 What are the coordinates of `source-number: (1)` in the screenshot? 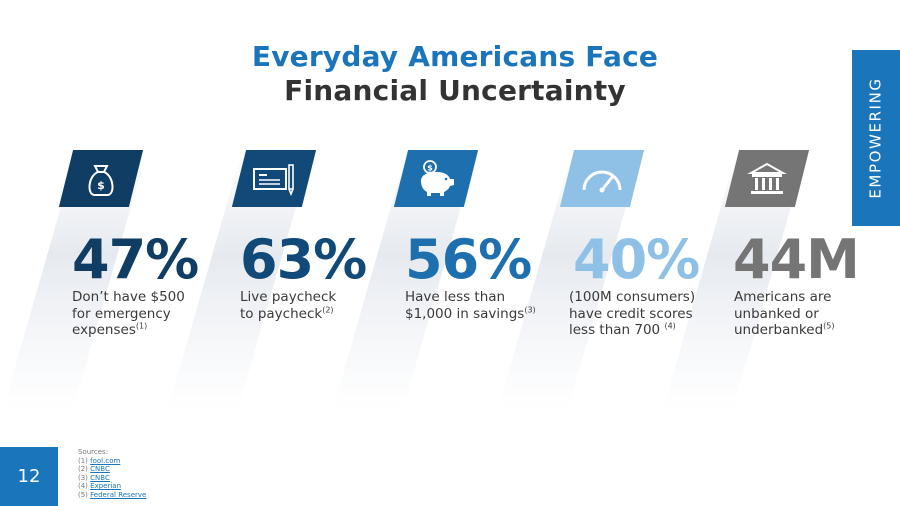 It's located at (83, 460).